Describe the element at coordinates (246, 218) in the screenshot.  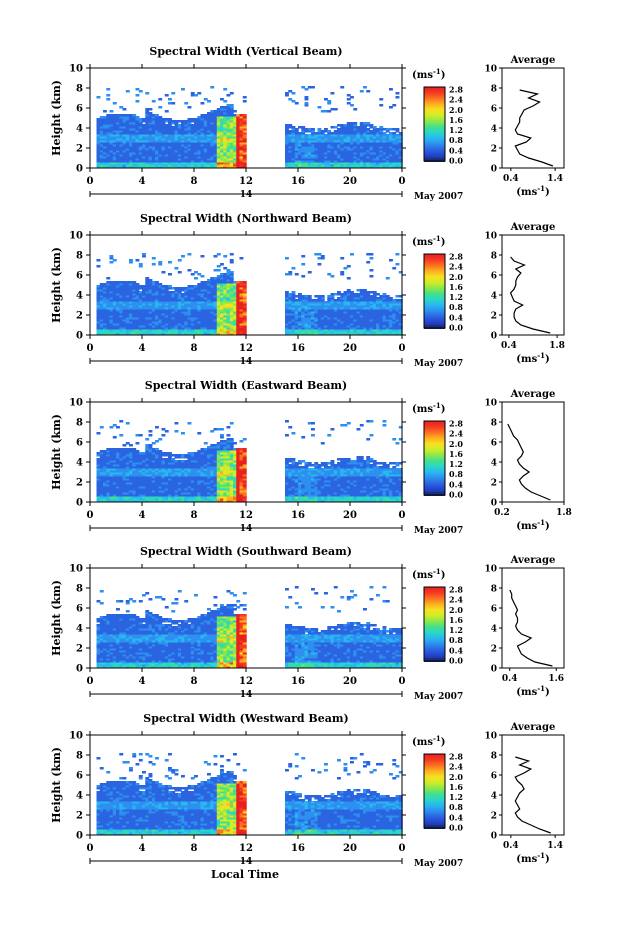
I see `panel-title: Spectral Width (Northward Beam)` at that location.